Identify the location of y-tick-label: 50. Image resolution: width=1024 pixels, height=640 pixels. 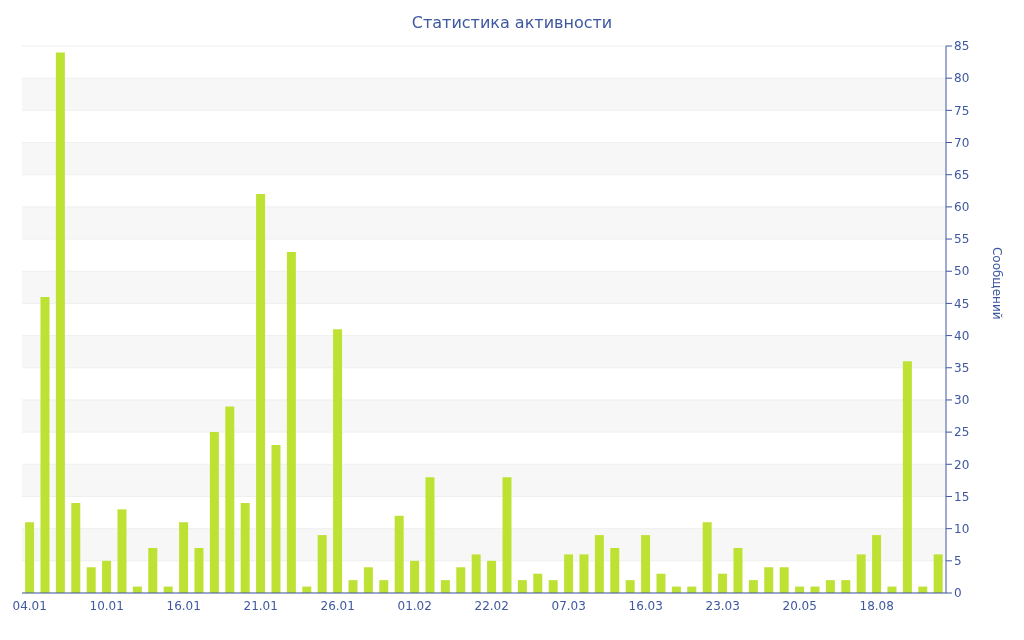
(962, 271).